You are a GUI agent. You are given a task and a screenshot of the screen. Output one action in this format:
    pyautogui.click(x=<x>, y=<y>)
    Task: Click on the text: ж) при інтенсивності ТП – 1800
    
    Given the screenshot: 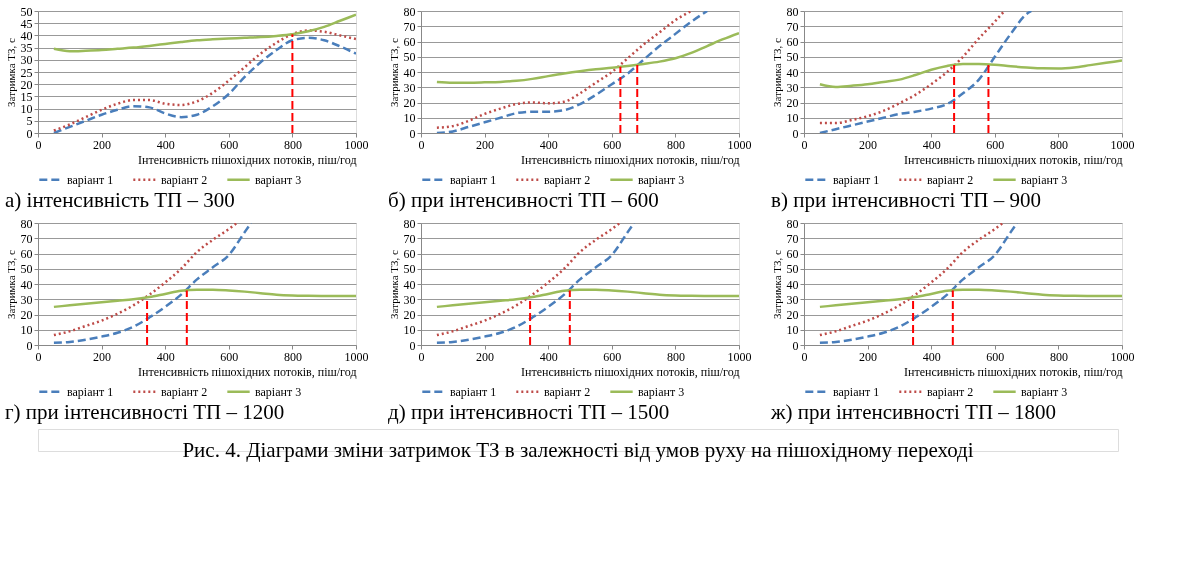 What is the action you would take?
    pyautogui.click(x=913, y=412)
    